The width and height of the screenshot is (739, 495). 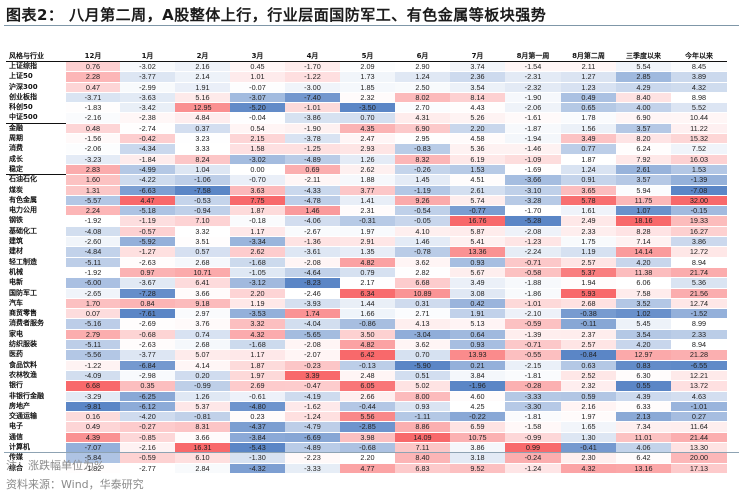 I want to click on value-cell: 11.38, so click(x=643, y=273).